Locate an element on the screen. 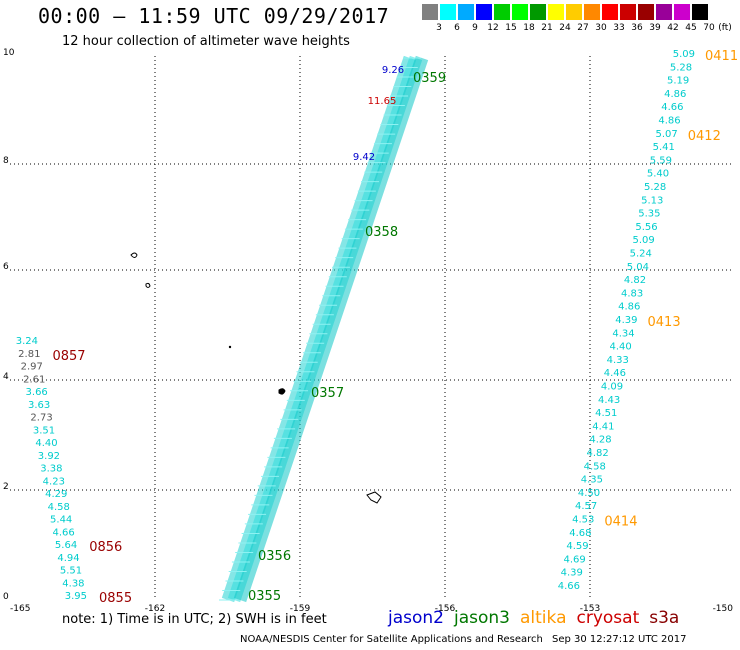  swh-value: 5.13 is located at coordinates (652, 200).